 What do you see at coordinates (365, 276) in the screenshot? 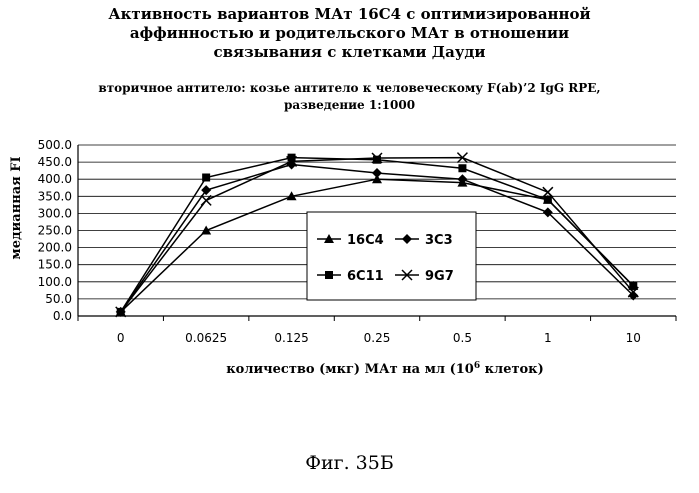
I see `legend-label: 6C11` at bounding box center [365, 276].